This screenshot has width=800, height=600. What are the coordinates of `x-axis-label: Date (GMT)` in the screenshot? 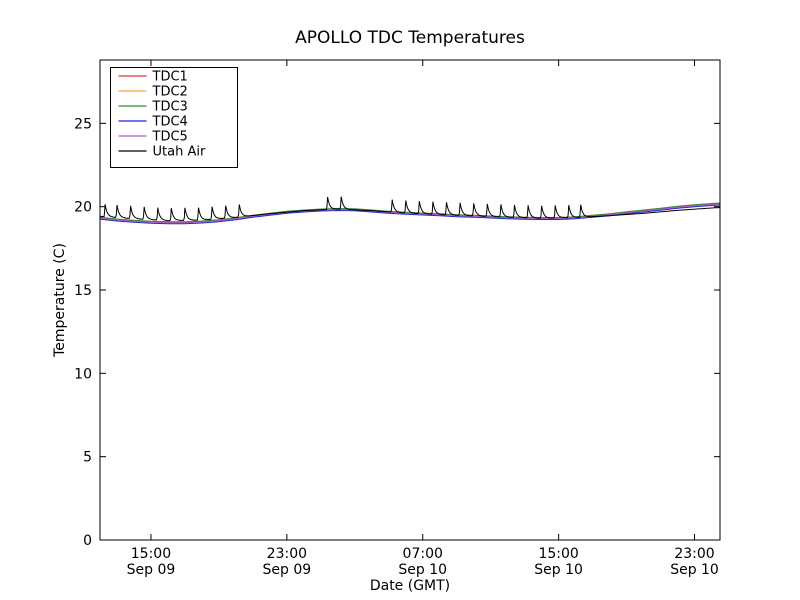 It's located at (410, 586).